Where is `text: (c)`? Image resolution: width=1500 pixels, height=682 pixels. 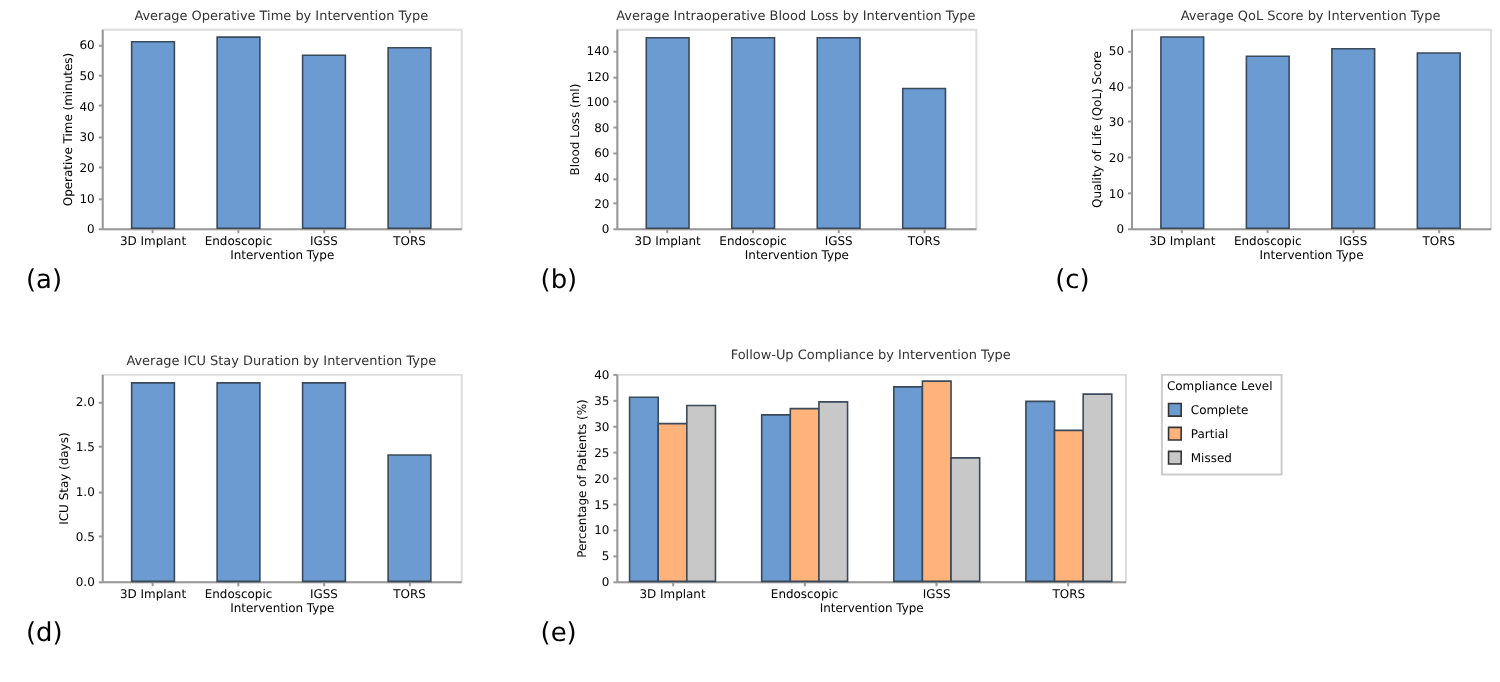 text: (c) is located at coordinates (1072, 281).